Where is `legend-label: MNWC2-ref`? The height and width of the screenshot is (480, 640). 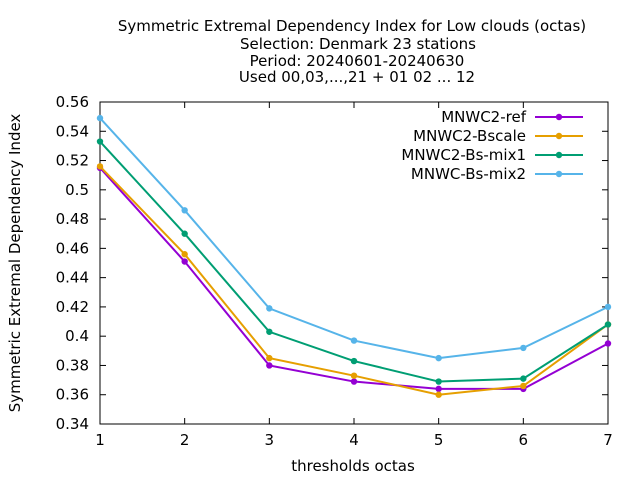 legend-label: MNWC2-ref is located at coordinates (483, 117).